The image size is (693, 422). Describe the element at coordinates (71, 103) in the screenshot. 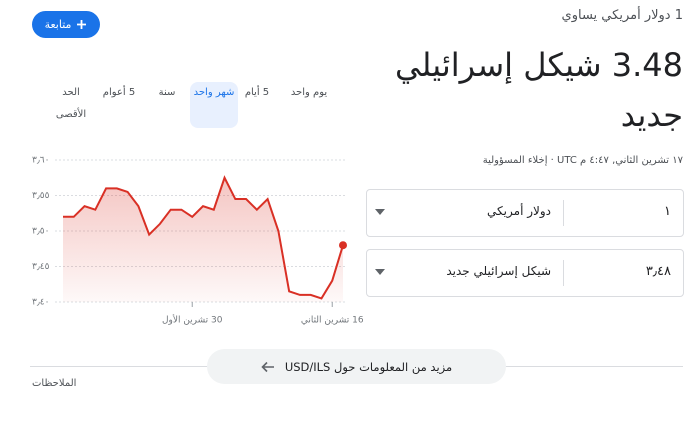

I see `range-tab: الحد الأقصى` at that location.